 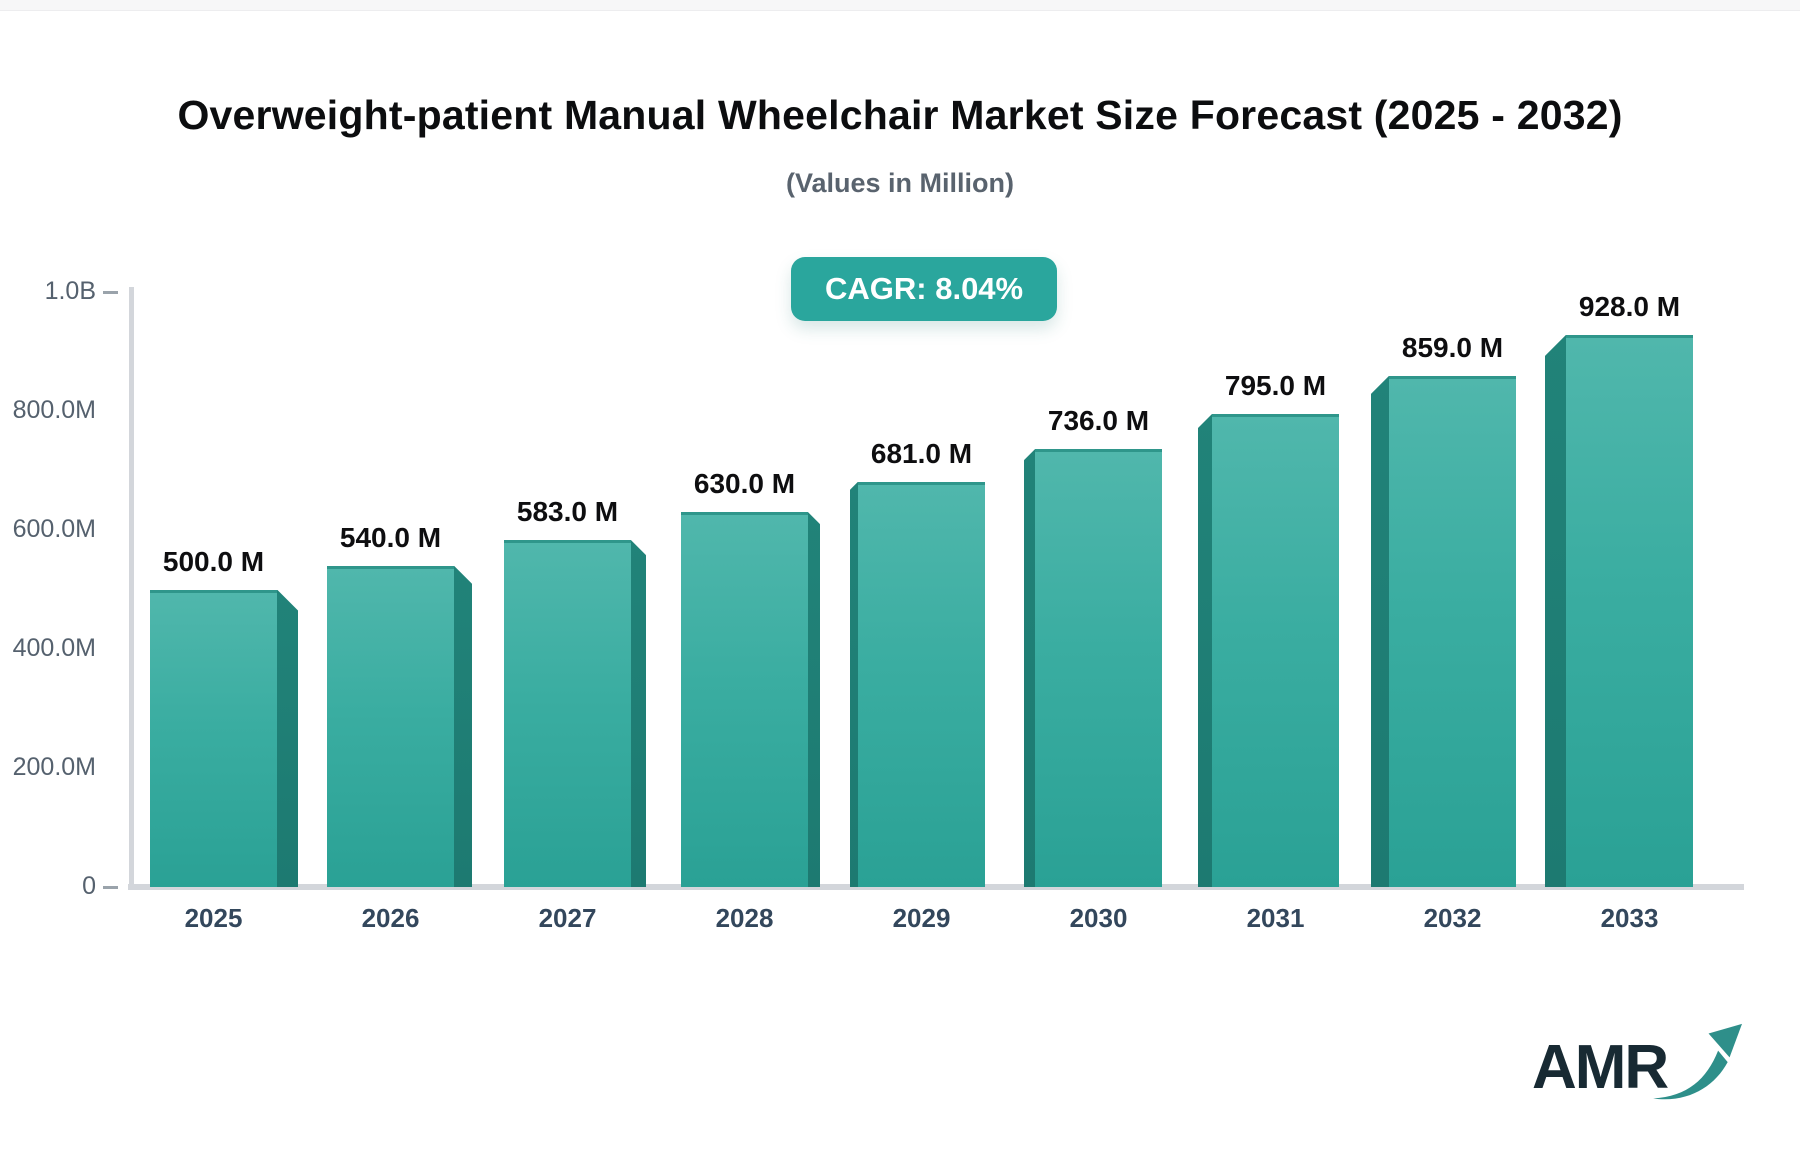 I want to click on bar-value-label: 583.0 M, so click(x=567, y=512).